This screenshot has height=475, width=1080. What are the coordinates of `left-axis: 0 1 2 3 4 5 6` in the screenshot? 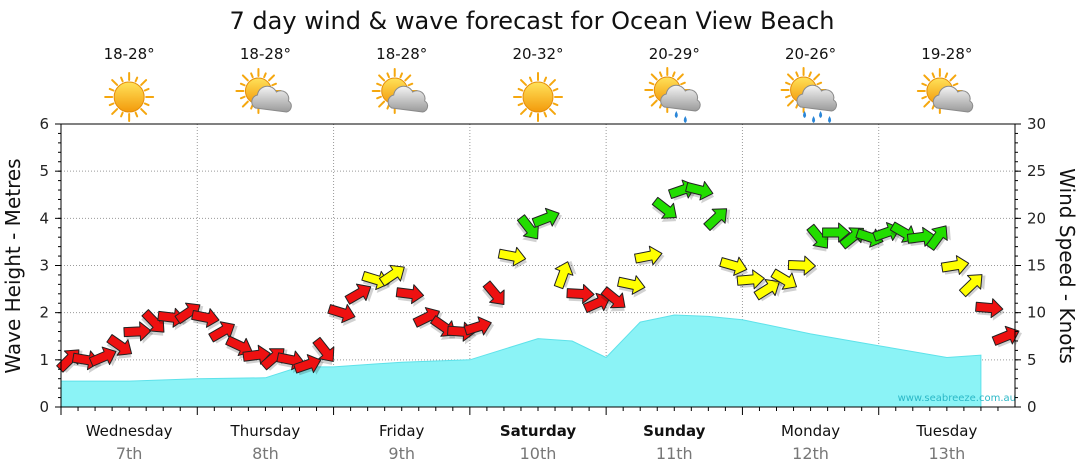 It's located at (50, 265).